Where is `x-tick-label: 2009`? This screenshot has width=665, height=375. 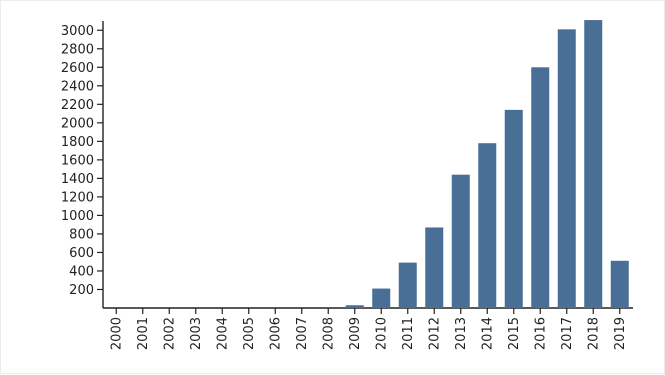
x-tick-label: 2009 is located at coordinates (355, 333).